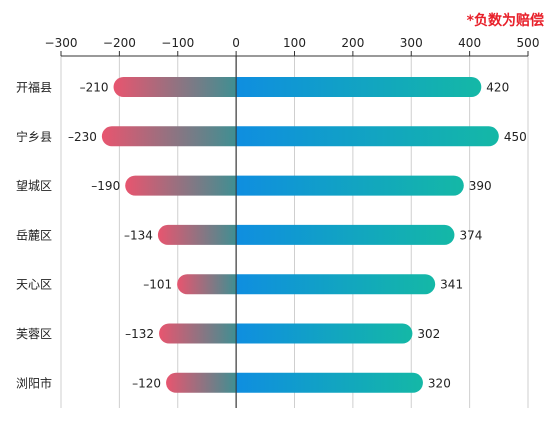 Image resolution: width=550 pixels, height=424 pixels. Describe the element at coordinates (34, 334) in the screenshot. I see `y-category-label: 芙蓉区` at that location.